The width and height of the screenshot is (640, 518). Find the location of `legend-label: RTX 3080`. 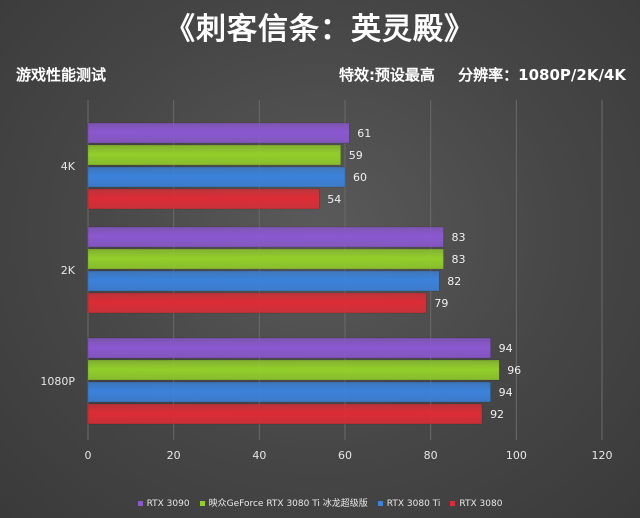

legend-label: RTX 3080 is located at coordinates (481, 504).